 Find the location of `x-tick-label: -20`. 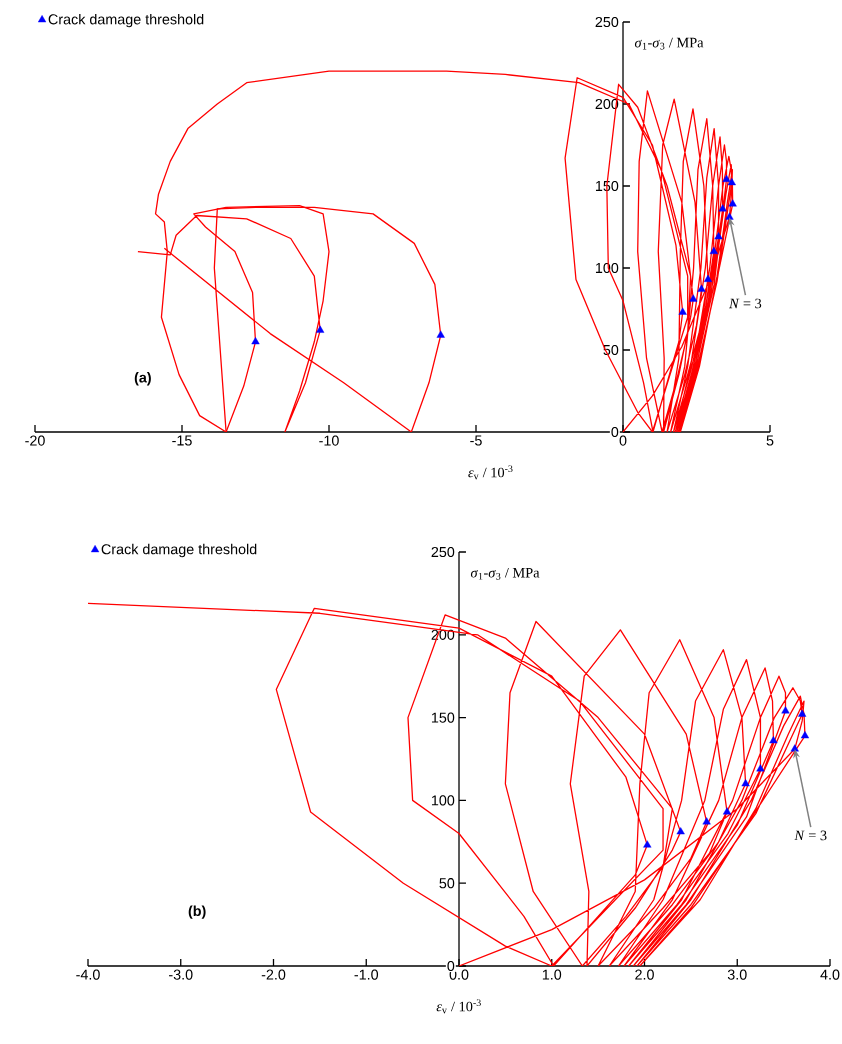

x-tick-label: -20 is located at coordinates (35, 440).